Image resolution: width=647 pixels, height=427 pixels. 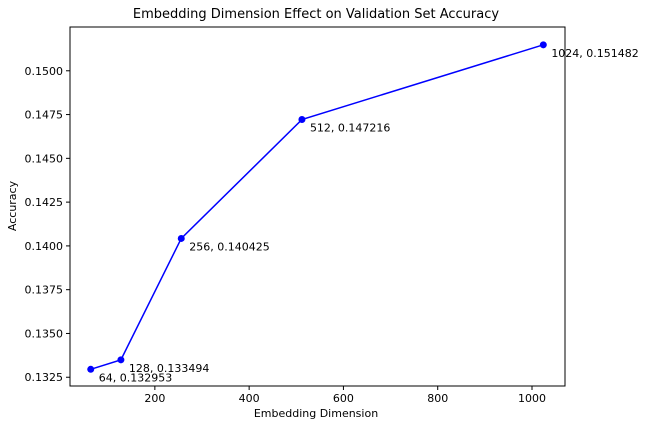 What do you see at coordinates (44, 333) in the screenshot?
I see `y-tick-label: 0.1350` at bounding box center [44, 333].